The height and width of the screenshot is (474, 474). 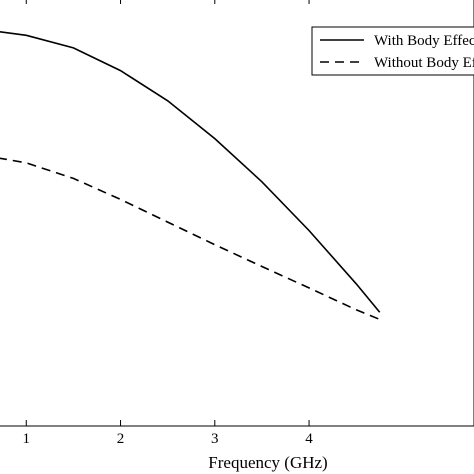 I want to click on legend: With Body Effect Without Body Effect, so click(x=392, y=51).